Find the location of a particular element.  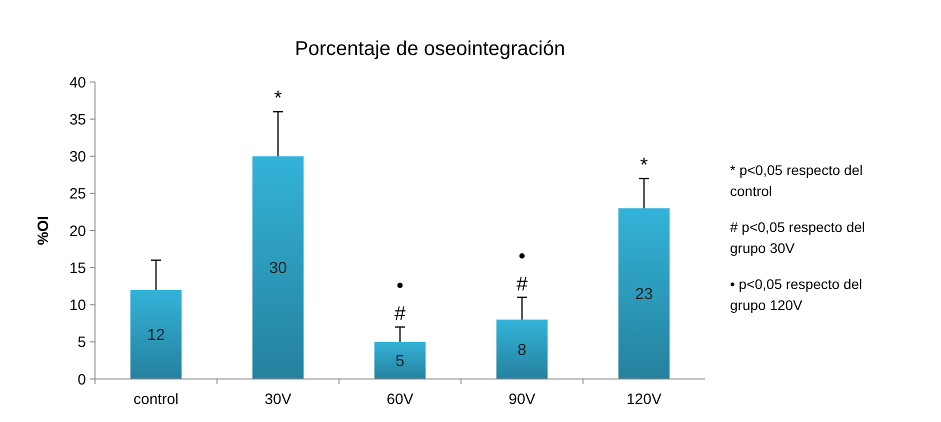

y-tick-label: 0 is located at coordinates (82, 379).